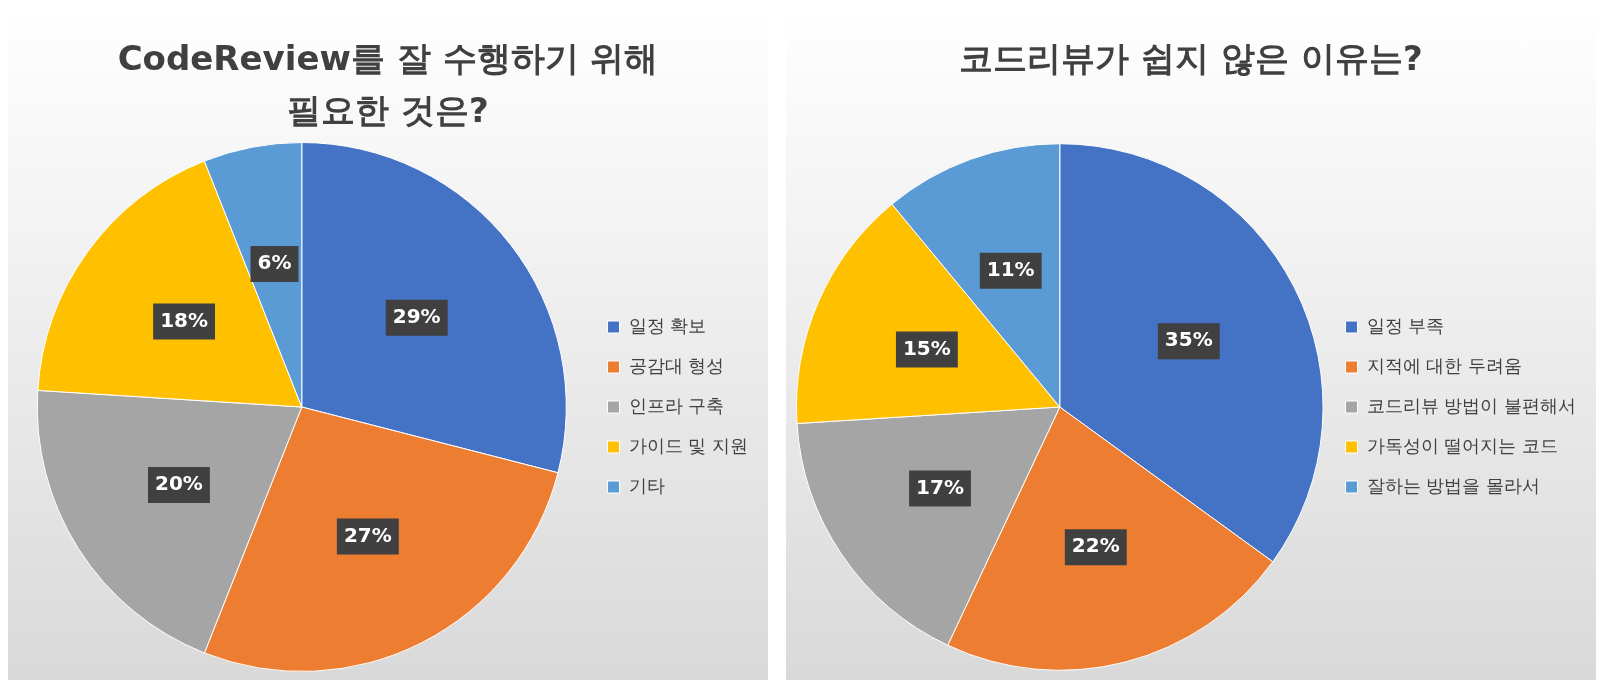 The height and width of the screenshot is (688, 1613). I want to click on legend-label: 일정 확보, so click(667, 325).